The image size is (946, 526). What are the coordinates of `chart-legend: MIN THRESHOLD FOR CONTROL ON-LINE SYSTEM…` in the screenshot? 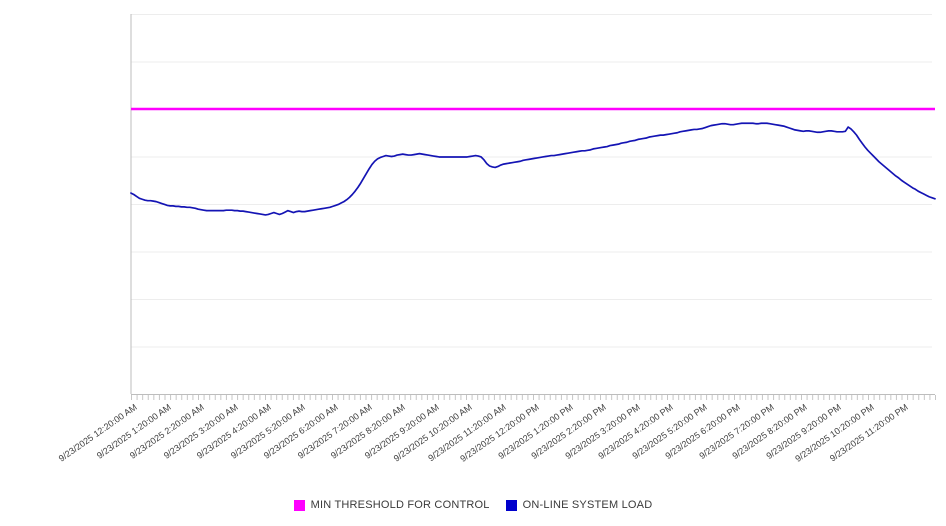 It's located at (473, 505).